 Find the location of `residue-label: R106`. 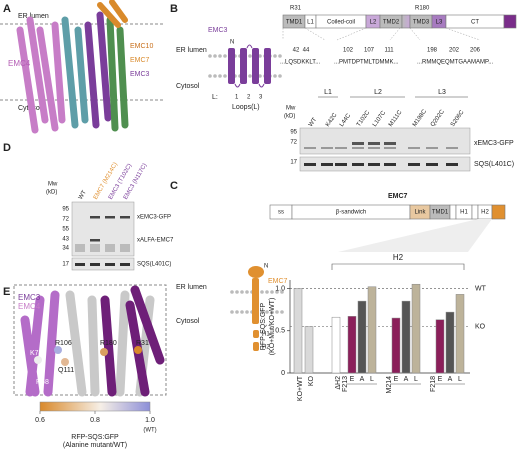

residue-label: R106 is located at coordinates (63, 343).